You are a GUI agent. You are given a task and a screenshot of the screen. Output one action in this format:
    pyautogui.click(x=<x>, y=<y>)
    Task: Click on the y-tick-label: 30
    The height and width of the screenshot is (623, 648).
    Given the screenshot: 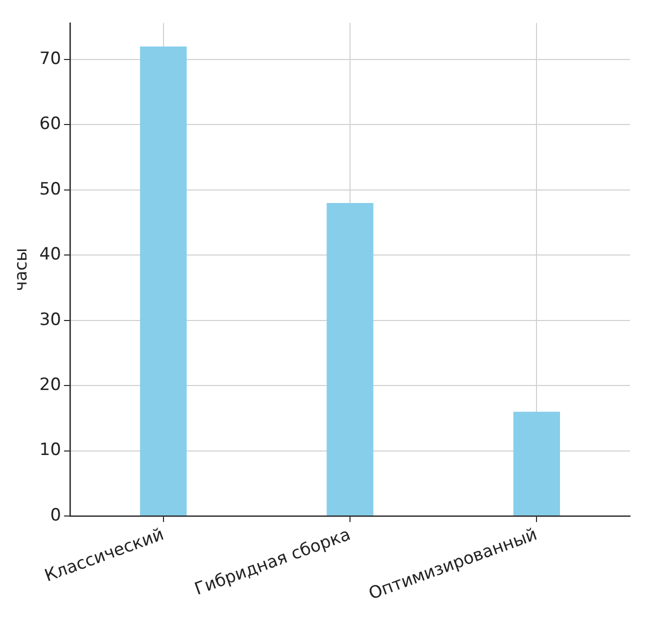 What is the action you would take?
    pyautogui.click(x=50, y=320)
    